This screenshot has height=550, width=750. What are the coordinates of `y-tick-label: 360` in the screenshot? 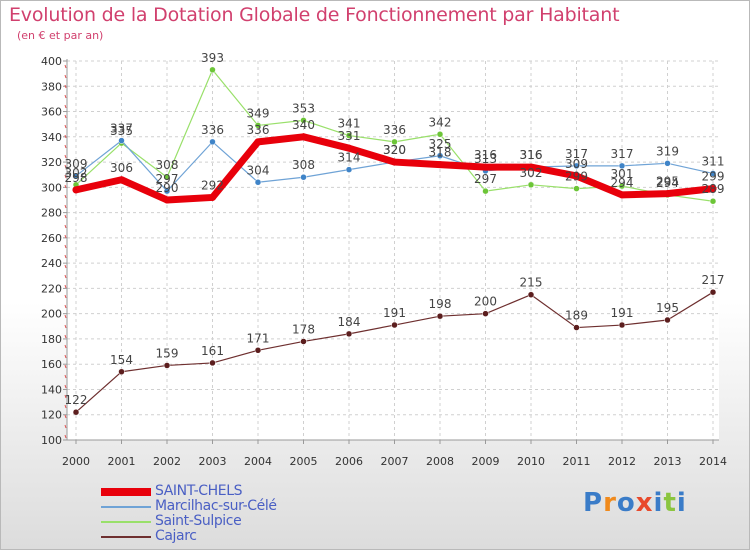 It's located at (51, 112).